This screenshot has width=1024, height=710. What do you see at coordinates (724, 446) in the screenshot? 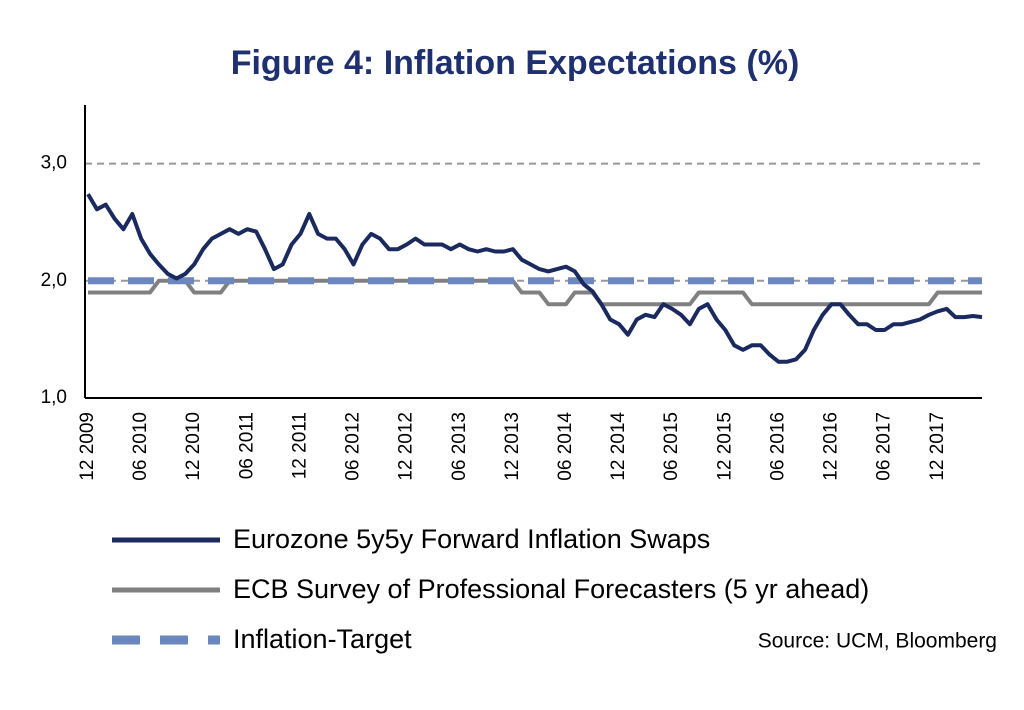
I see `x-tick-label: 12 2015` at bounding box center [724, 446].